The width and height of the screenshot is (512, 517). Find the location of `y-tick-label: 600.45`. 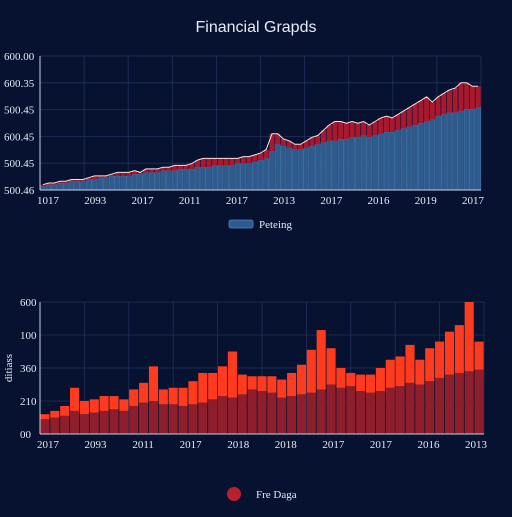

y-tick-label: 600.45 is located at coordinates (19, 137).